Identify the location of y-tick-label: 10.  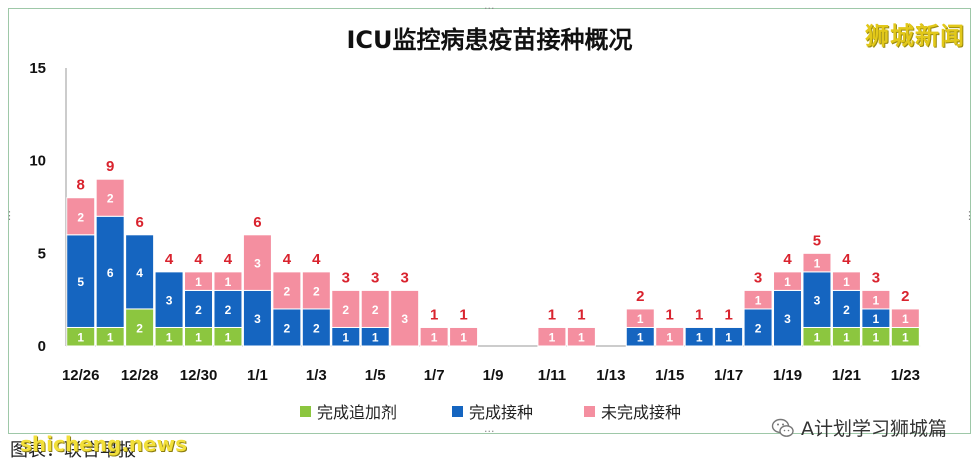
(37, 161).